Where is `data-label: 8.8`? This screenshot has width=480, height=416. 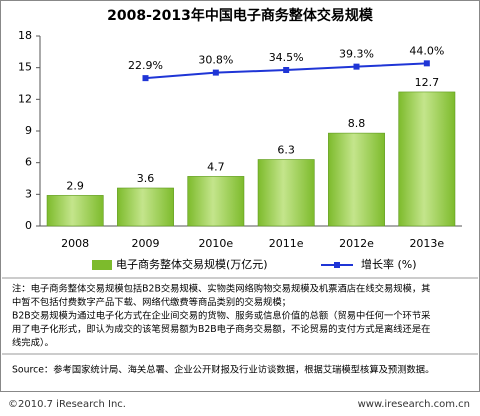
data-label: 8.8 is located at coordinates (357, 123).